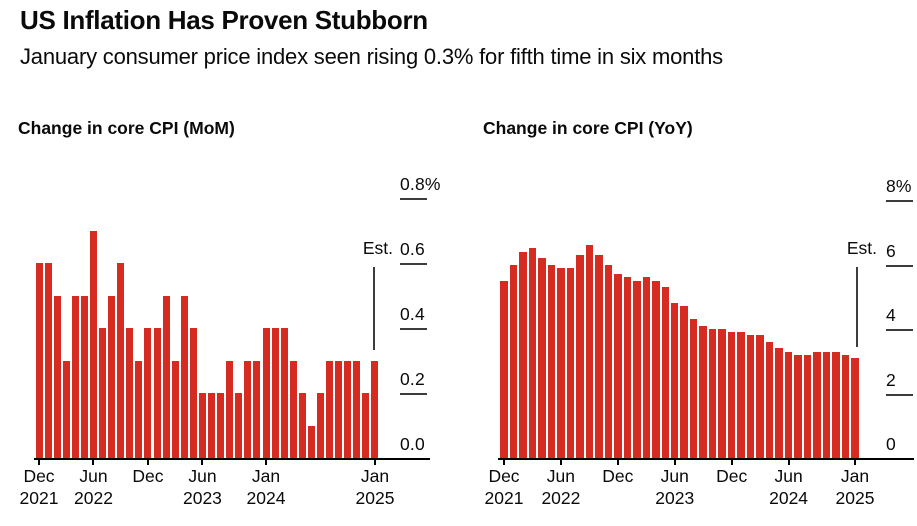 The height and width of the screenshot is (526, 917). Describe the element at coordinates (377, 248) in the screenshot. I see `mom-est-label: Est.` at that location.